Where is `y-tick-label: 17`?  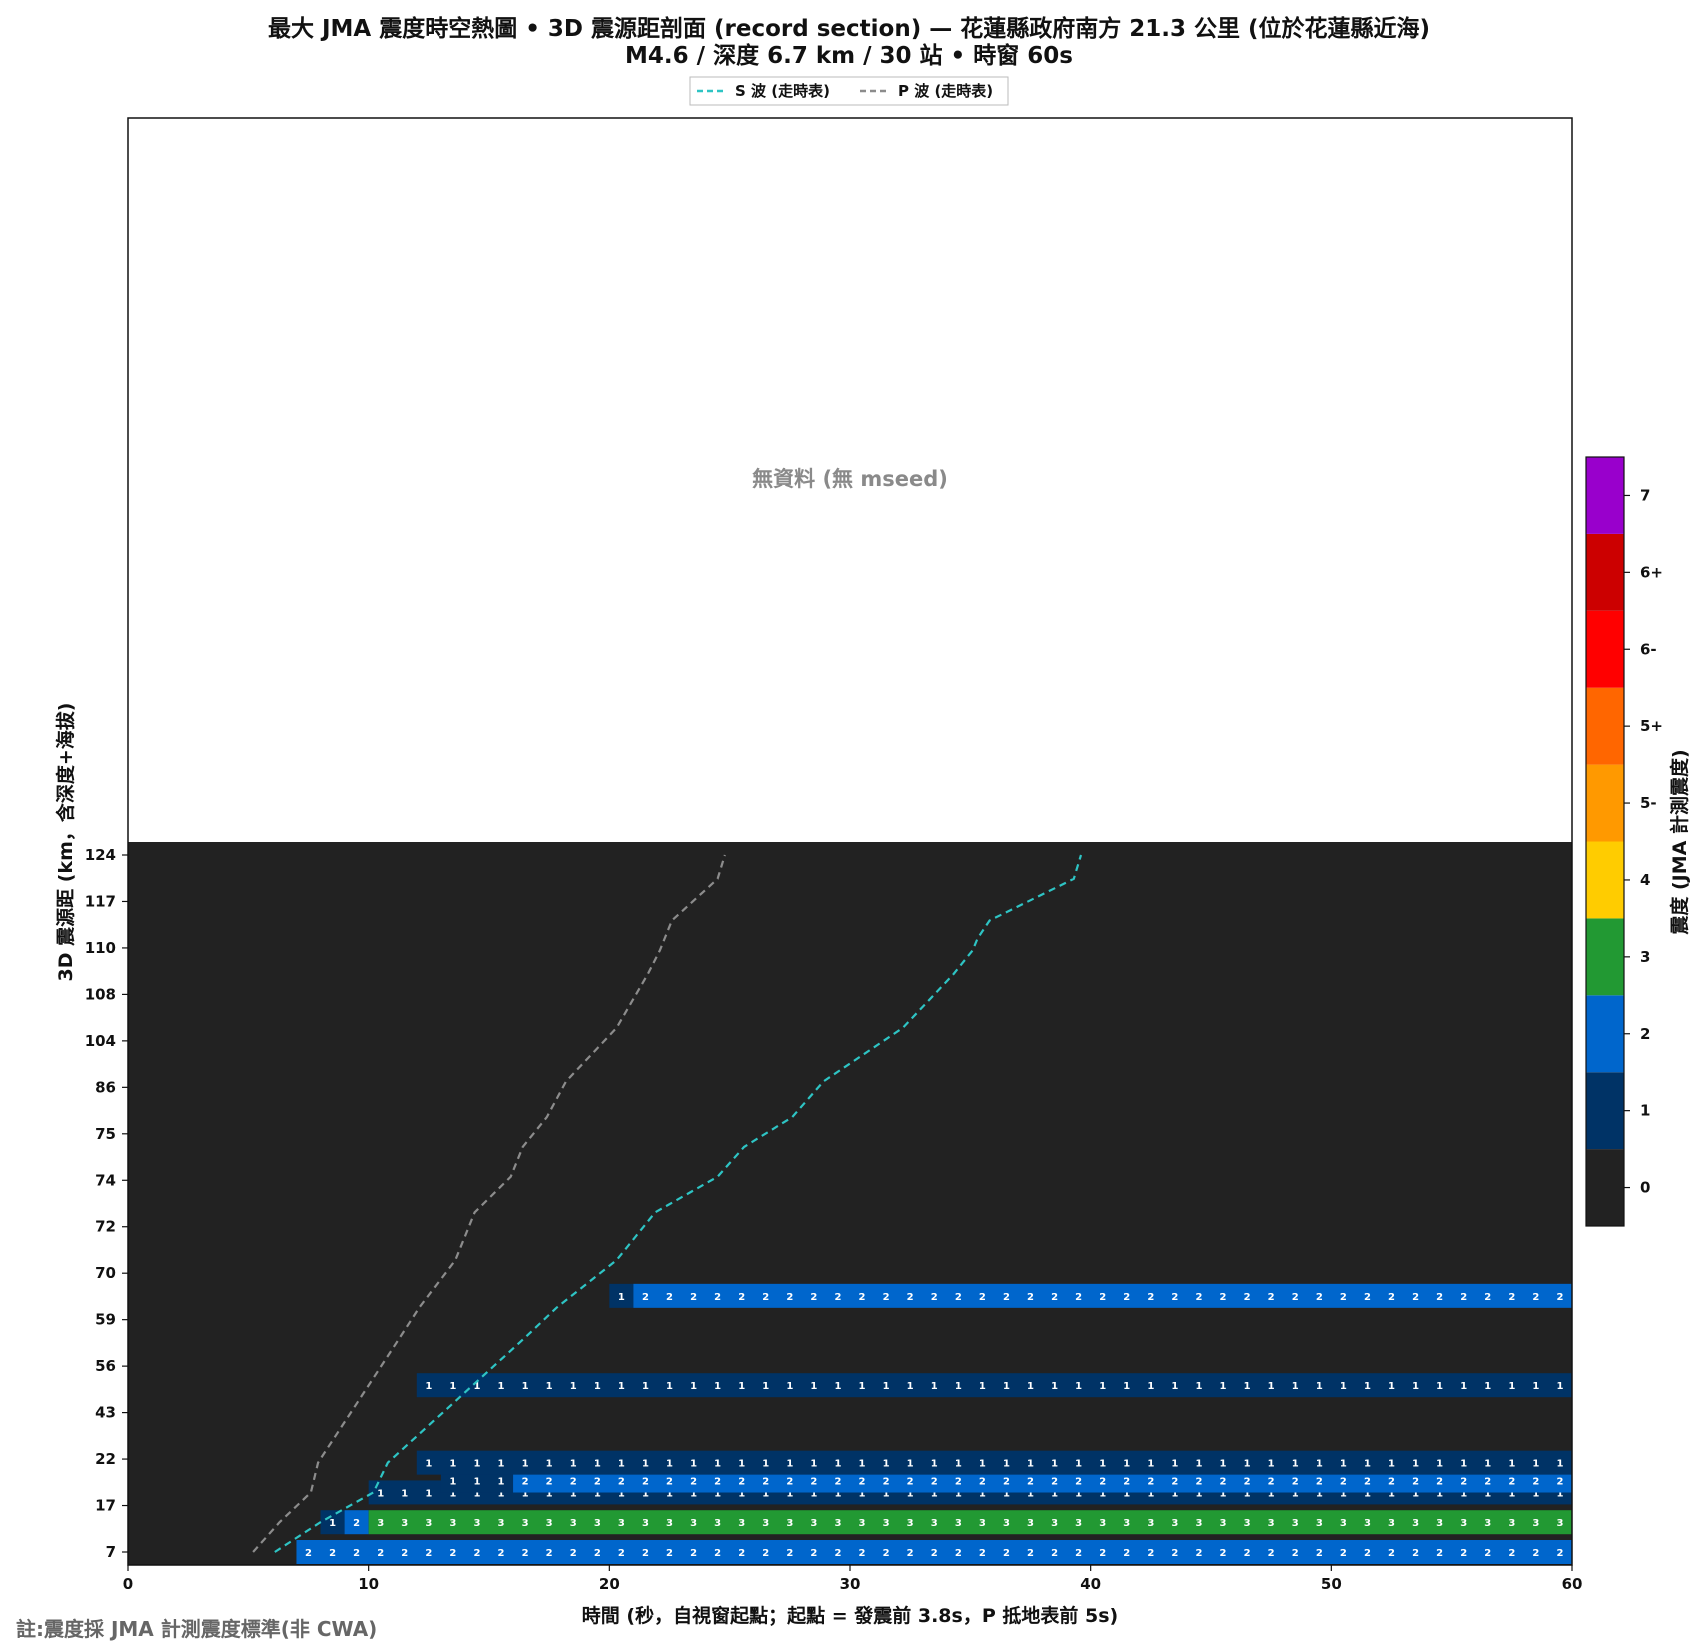 y-tick-label: 17 is located at coordinates (105, 1506).